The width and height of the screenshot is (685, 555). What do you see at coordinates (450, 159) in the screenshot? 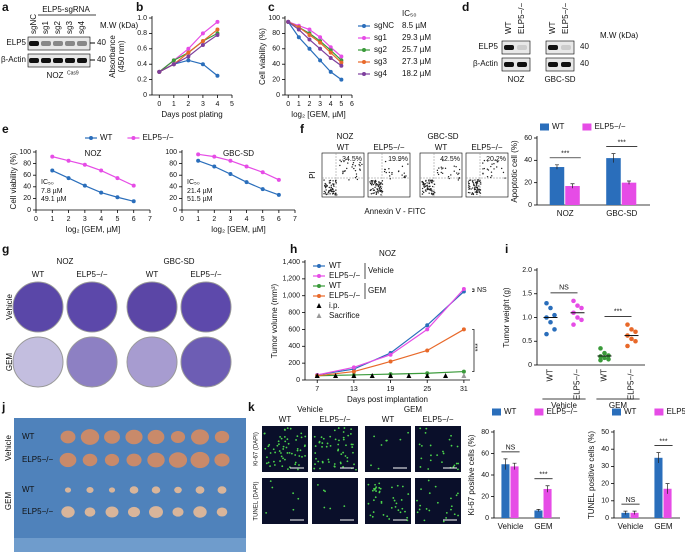
I see `percent-label: 42.5%` at bounding box center [450, 159].